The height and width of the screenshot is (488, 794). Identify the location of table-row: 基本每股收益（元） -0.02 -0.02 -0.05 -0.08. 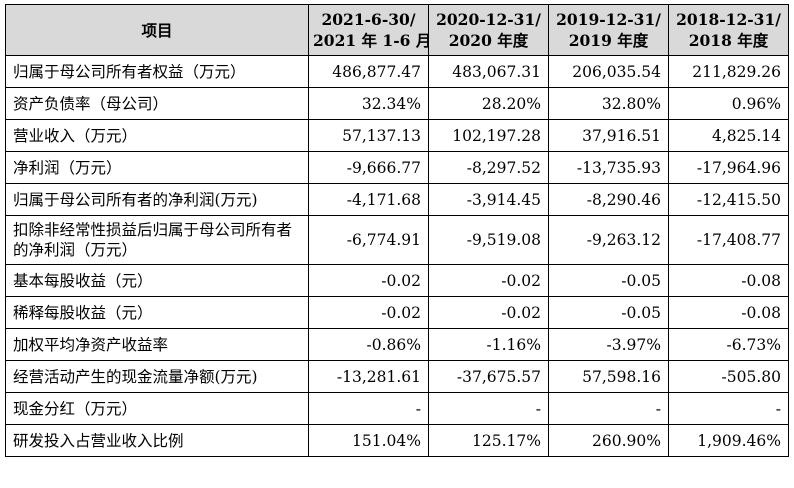
(397, 280).